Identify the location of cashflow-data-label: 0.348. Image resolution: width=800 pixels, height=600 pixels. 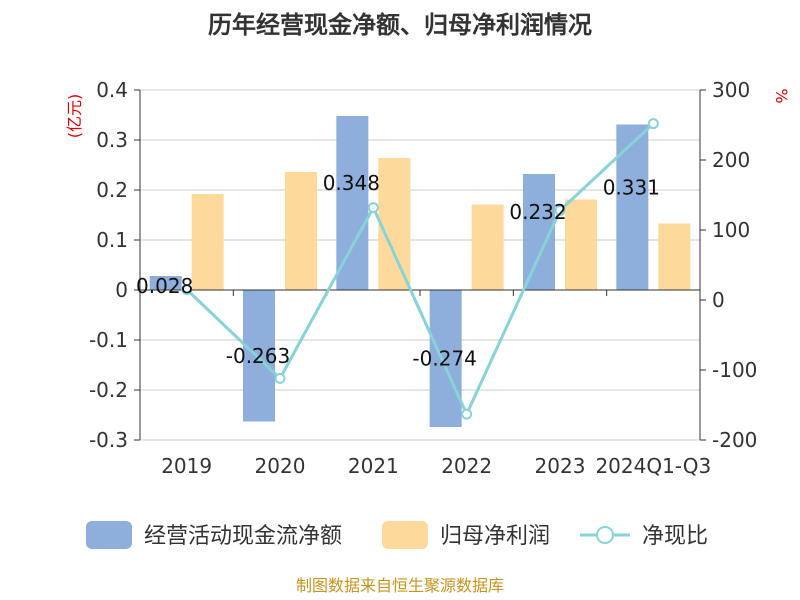
(351, 183).